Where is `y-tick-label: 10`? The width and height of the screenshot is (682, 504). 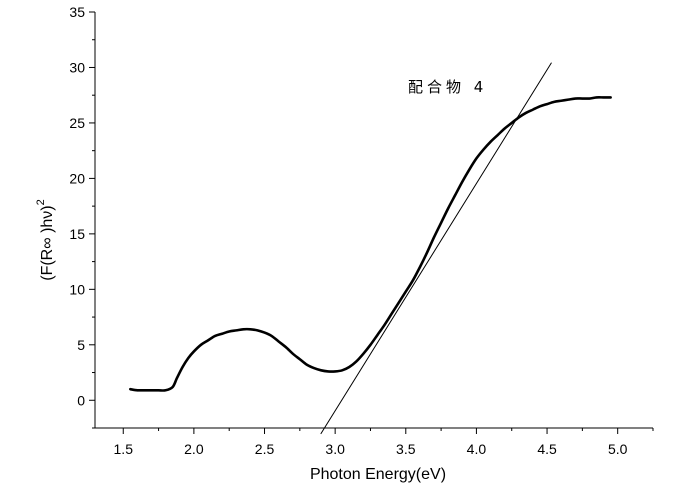
y-tick-label: 10 is located at coordinates (77, 289).